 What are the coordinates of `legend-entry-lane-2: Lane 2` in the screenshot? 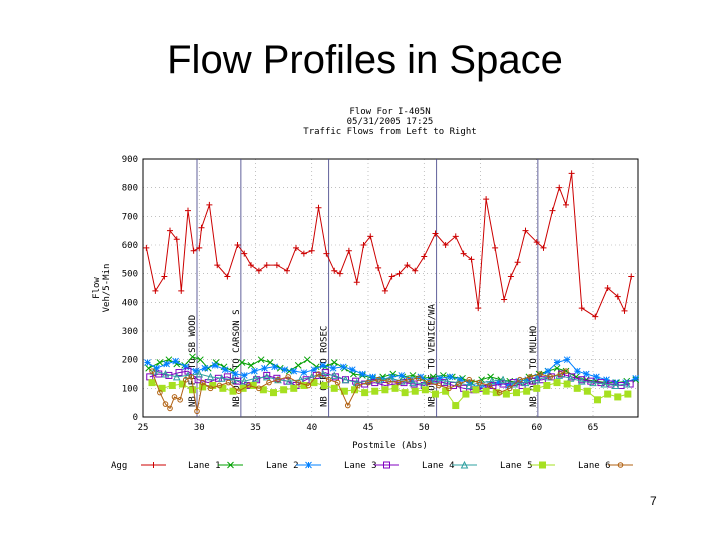 It's located at (293, 466).